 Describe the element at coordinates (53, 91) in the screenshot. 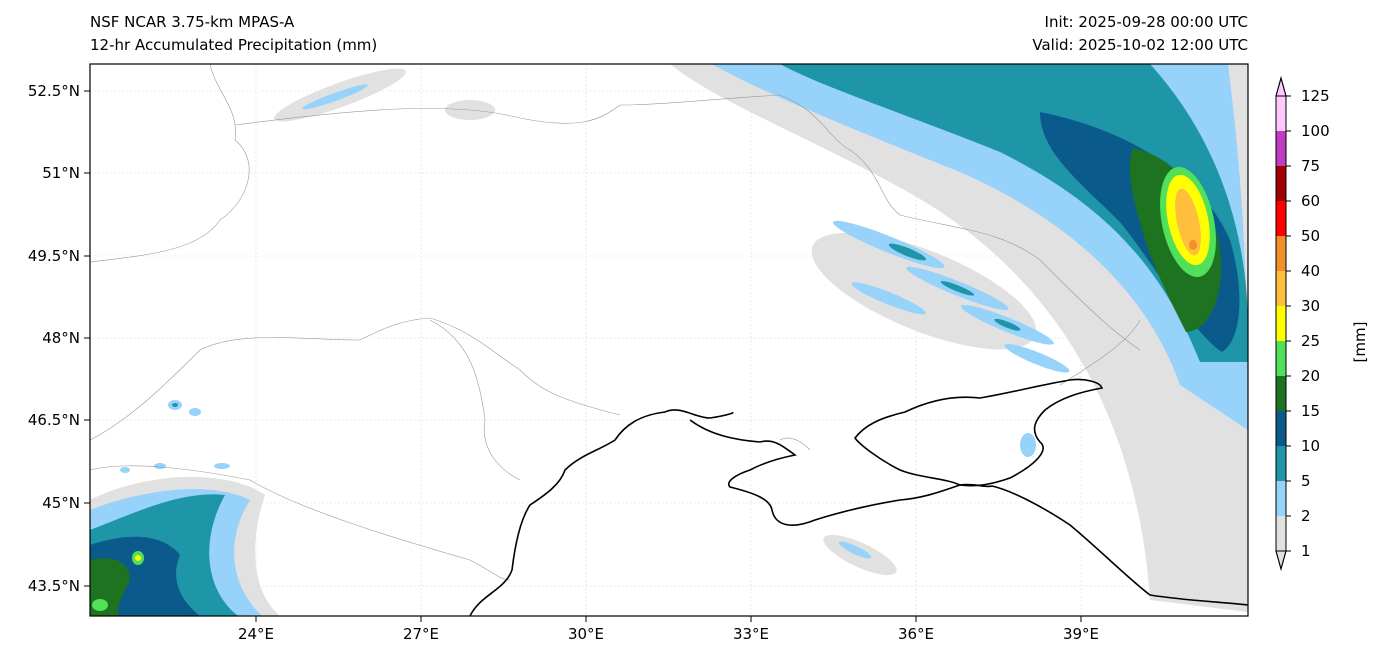

I see `lat-label: 52.5°N` at that location.